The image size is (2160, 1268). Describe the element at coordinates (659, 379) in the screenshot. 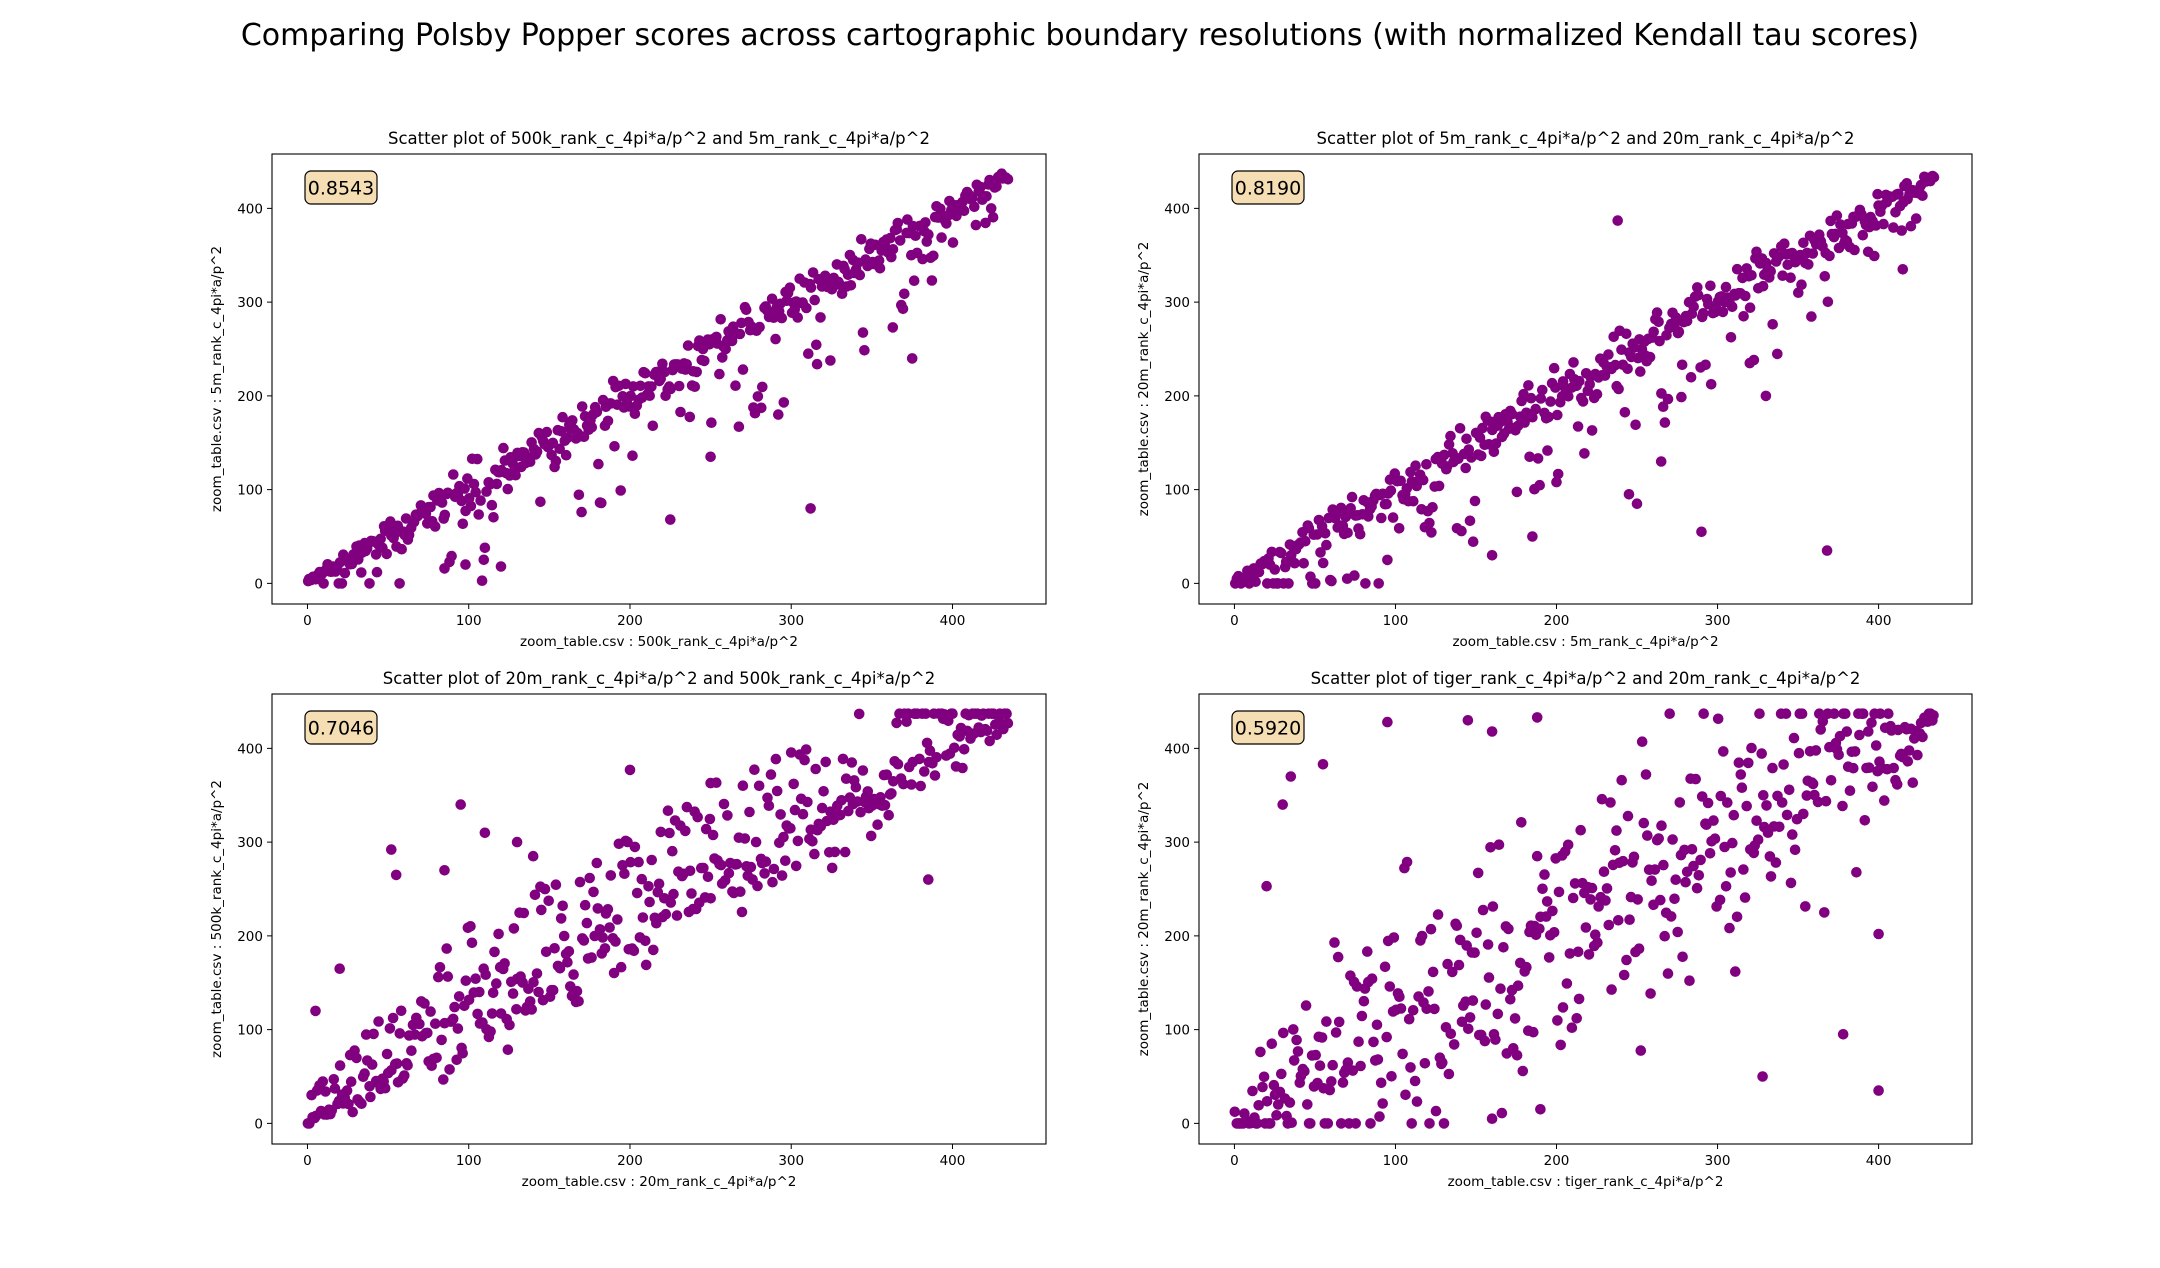

I see `axes-frame` at that location.